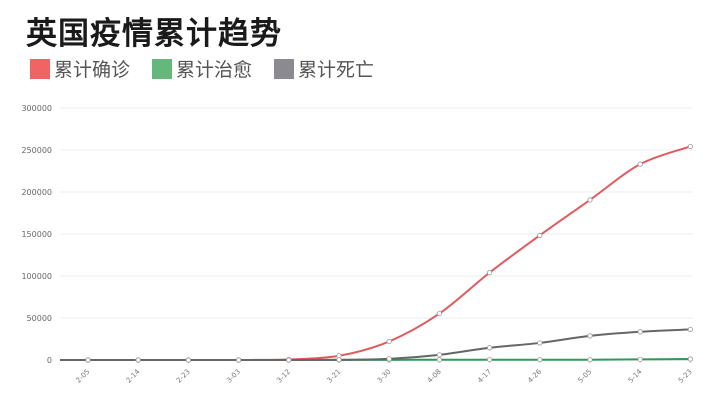 The height and width of the screenshot is (401, 713). Describe the element at coordinates (284, 68) in the screenshot. I see `legend-swatch-deaths` at that location.